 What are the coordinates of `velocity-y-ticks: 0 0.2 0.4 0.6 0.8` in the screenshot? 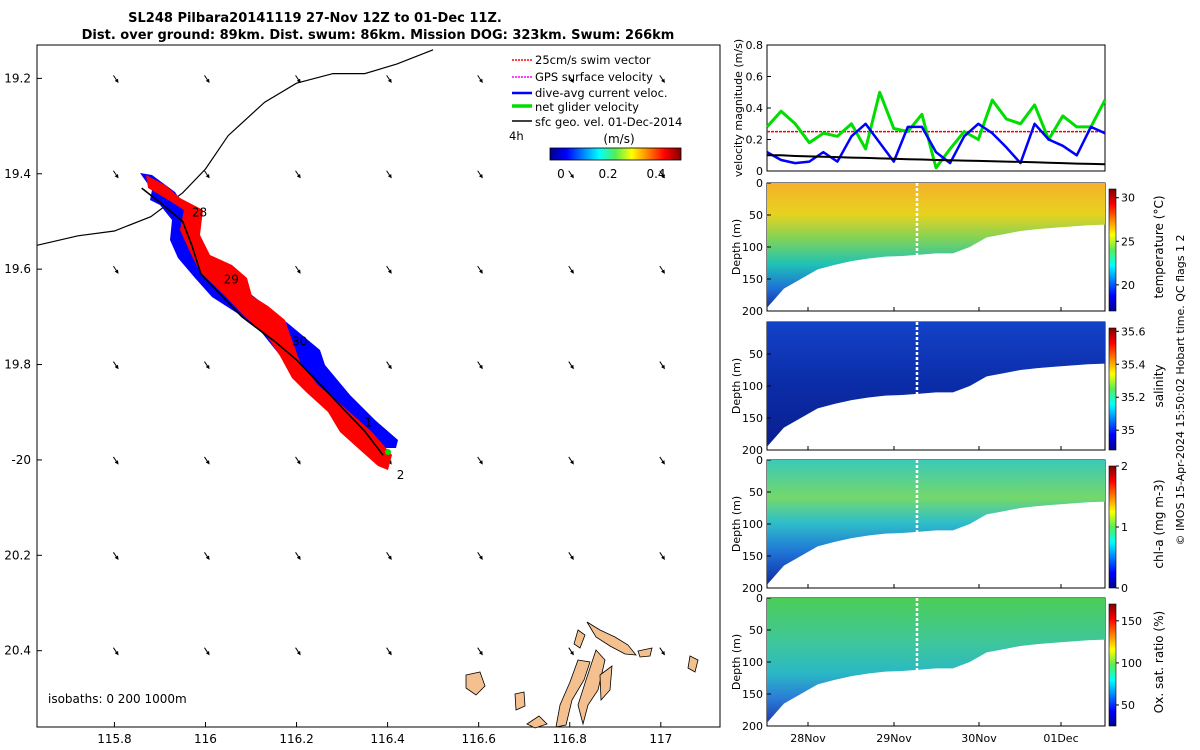 It's located at (758, 108).